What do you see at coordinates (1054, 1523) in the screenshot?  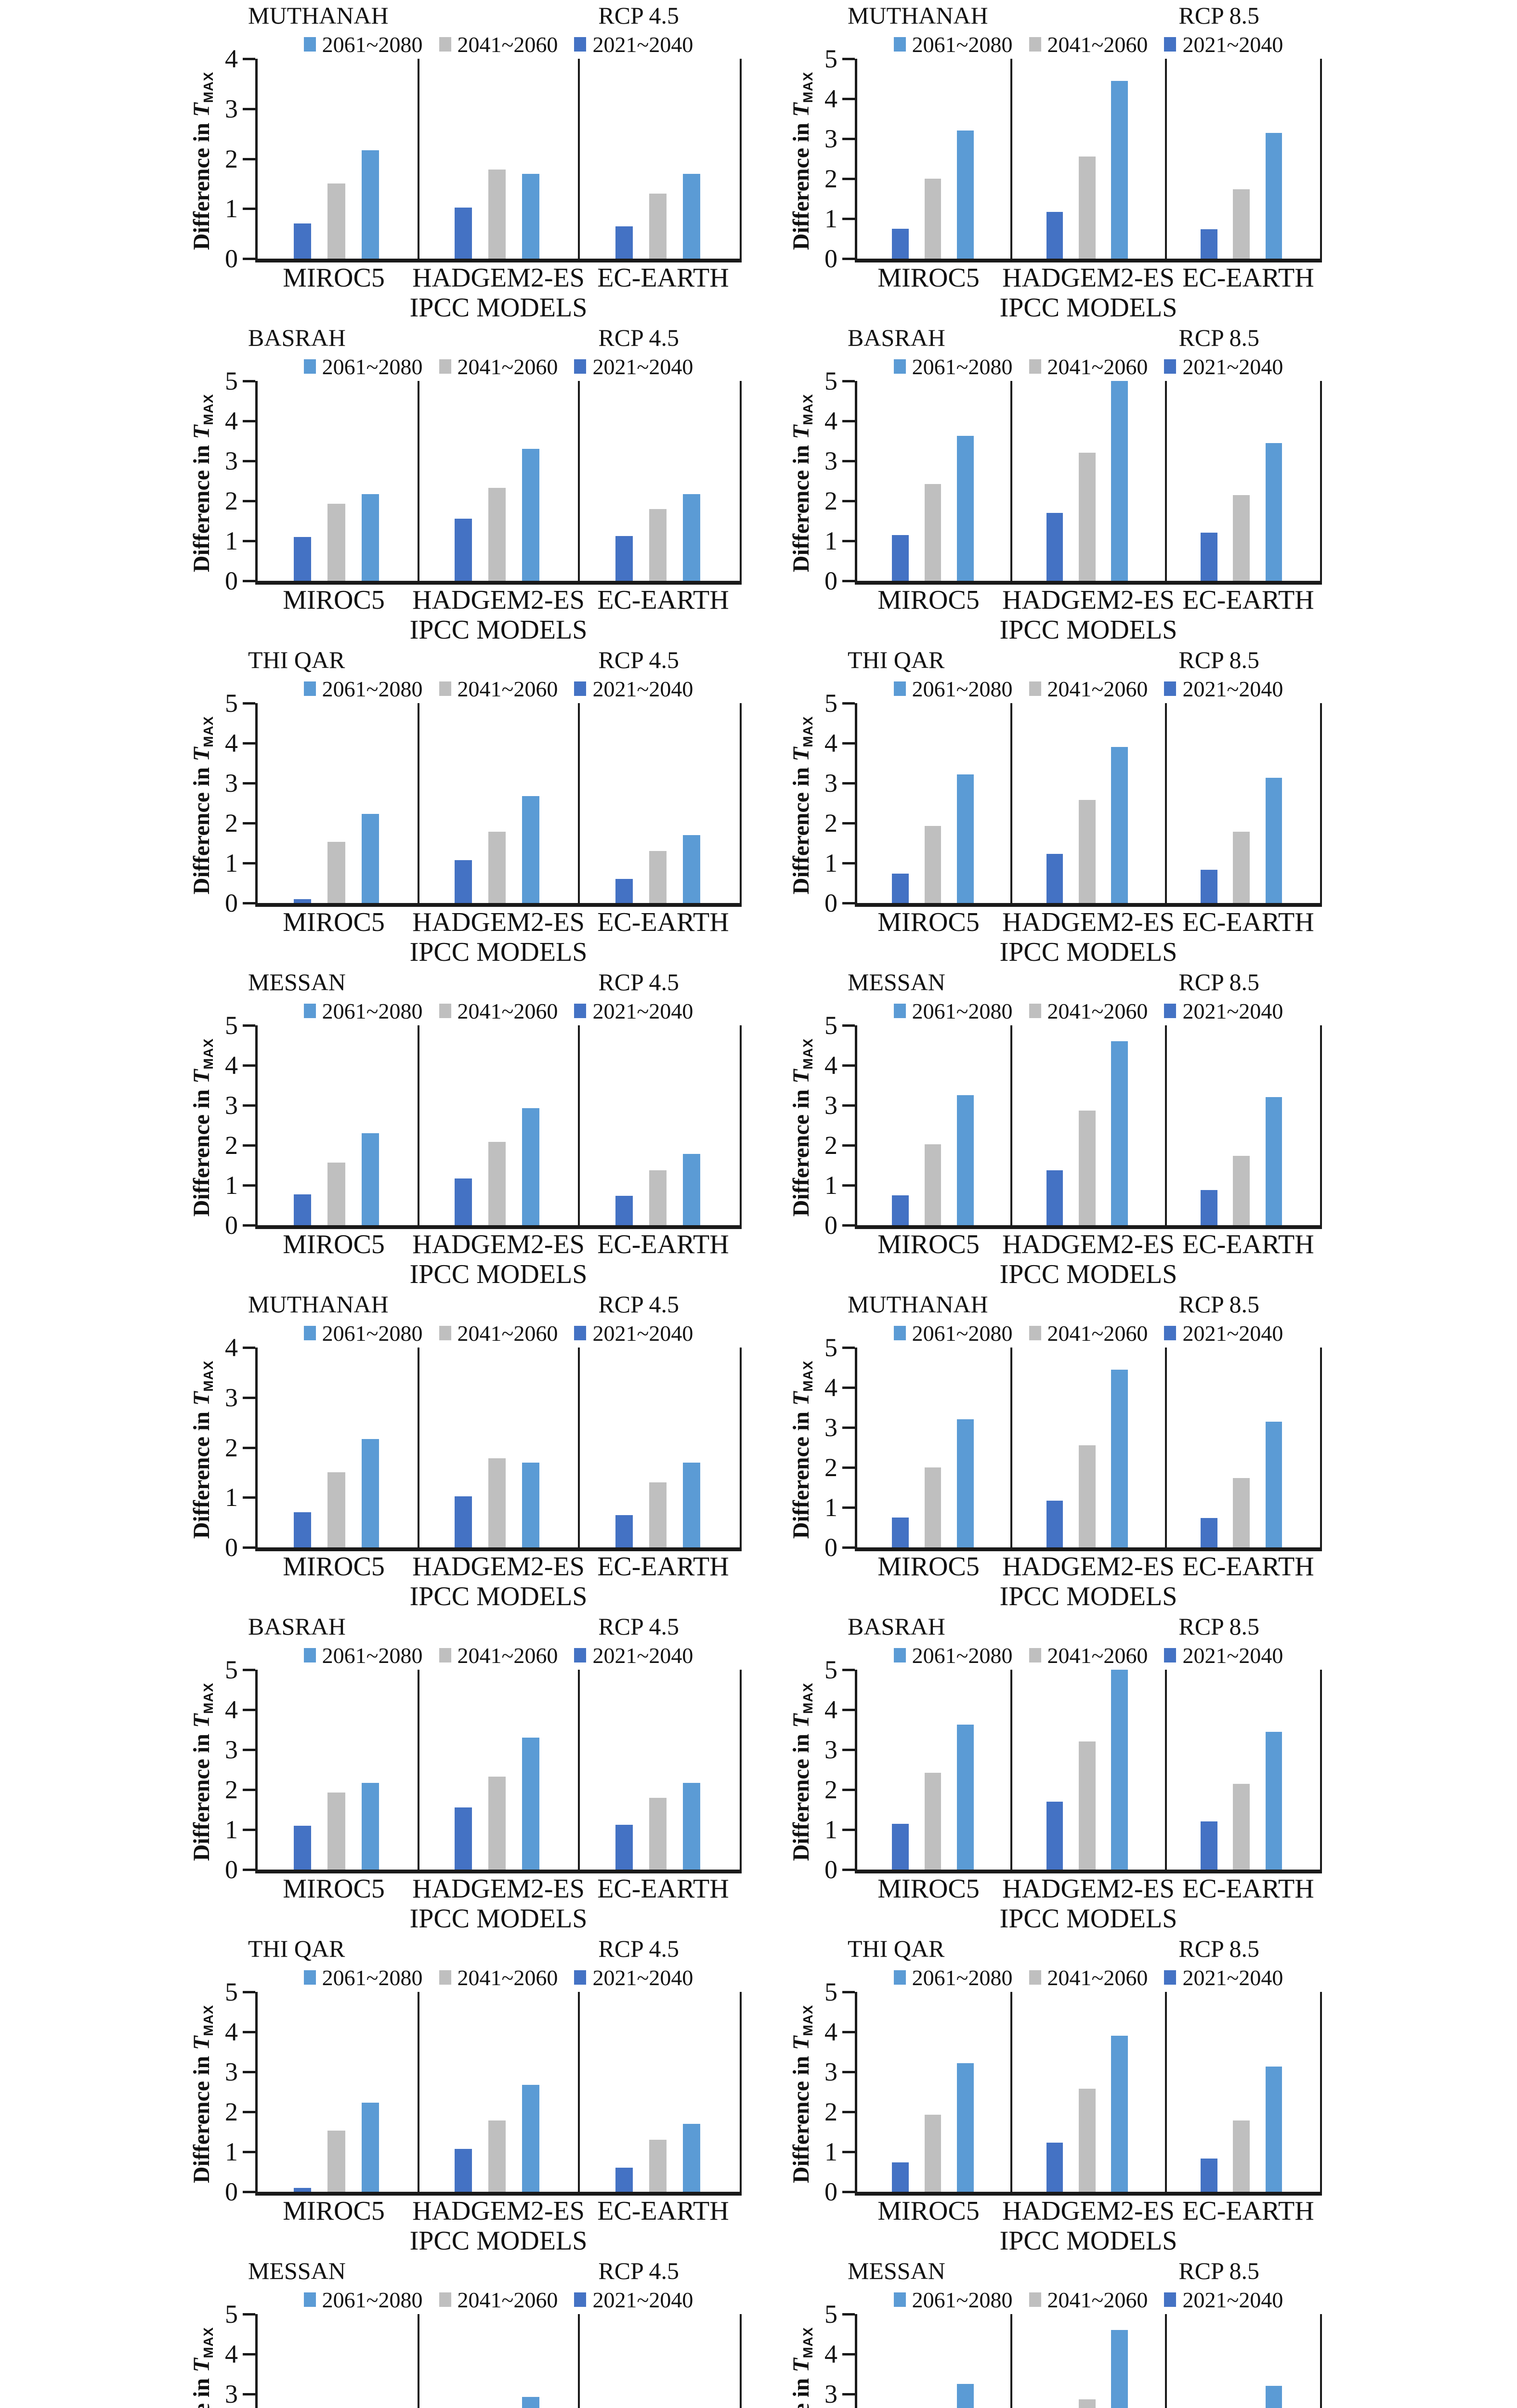 I see `bar-2021~2040-HADGEM2-ES` at bounding box center [1054, 1523].